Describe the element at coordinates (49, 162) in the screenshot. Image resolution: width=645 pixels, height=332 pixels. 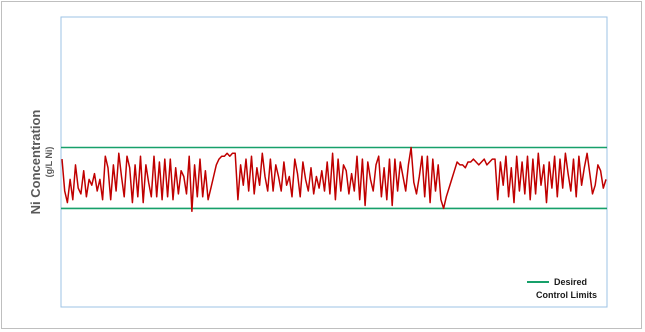
I see `y-axis-unit-text: (g/L Ni)` at that location.